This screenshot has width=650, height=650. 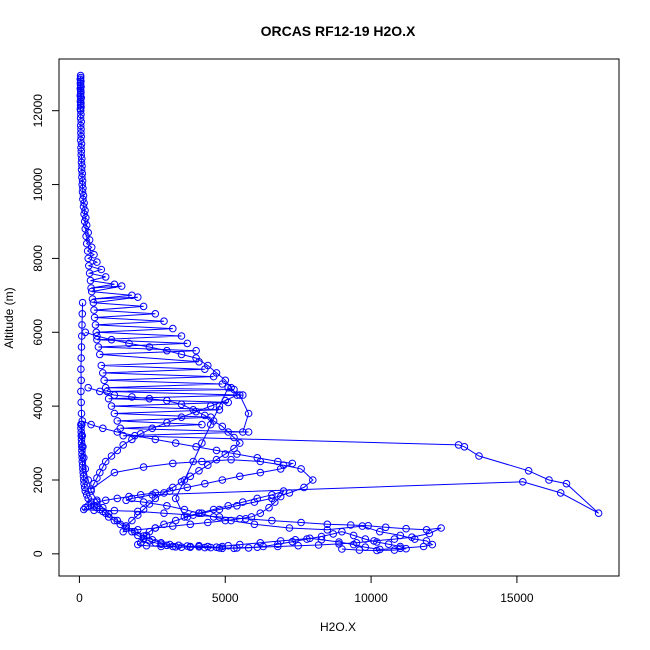 What do you see at coordinates (38, 185) in the screenshot?
I see `y-tick-label: 10000` at bounding box center [38, 185].